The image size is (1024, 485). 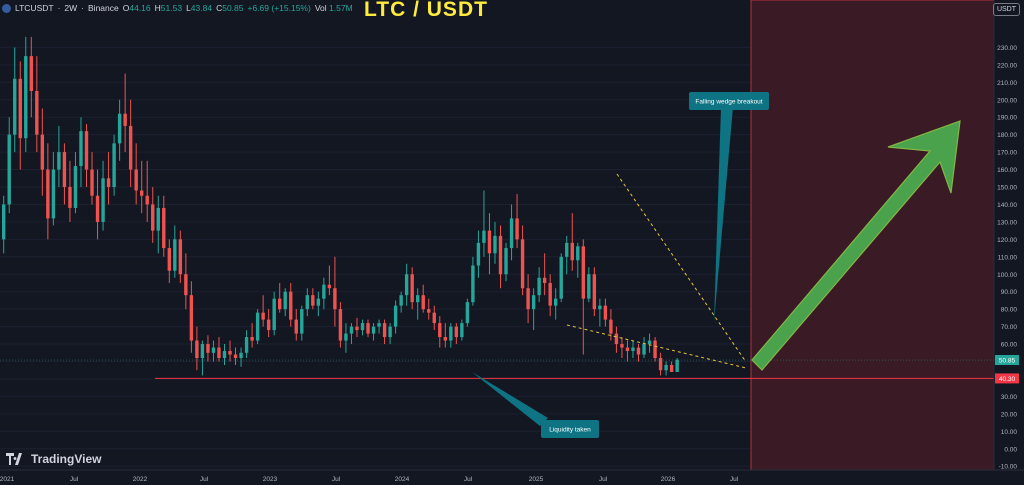 What do you see at coordinates (1007, 379) in the screenshot?
I see `support-price-label: 40.30` at bounding box center [1007, 379].